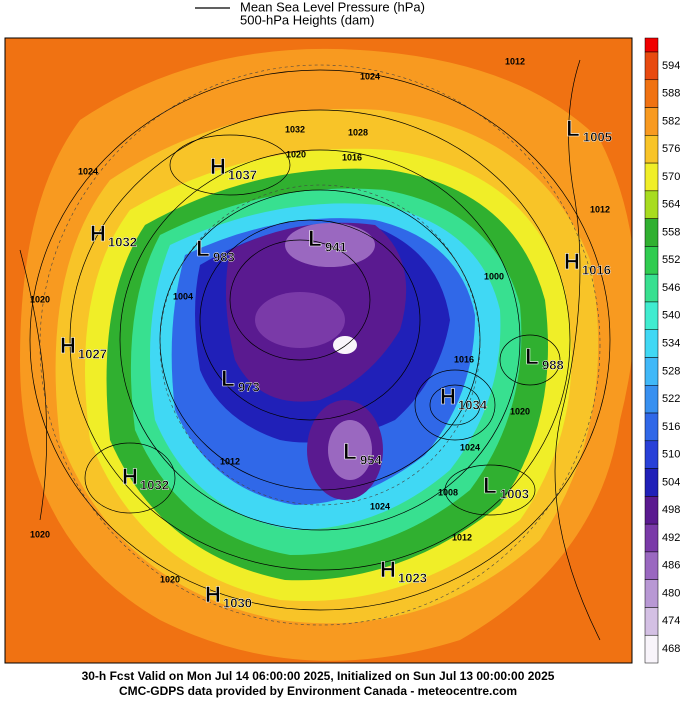 Image resolution: width=680 pixels, height=705 pixels. What do you see at coordinates (473, 404) in the screenshot?
I see `pressure-value: 1034` at bounding box center [473, 404].